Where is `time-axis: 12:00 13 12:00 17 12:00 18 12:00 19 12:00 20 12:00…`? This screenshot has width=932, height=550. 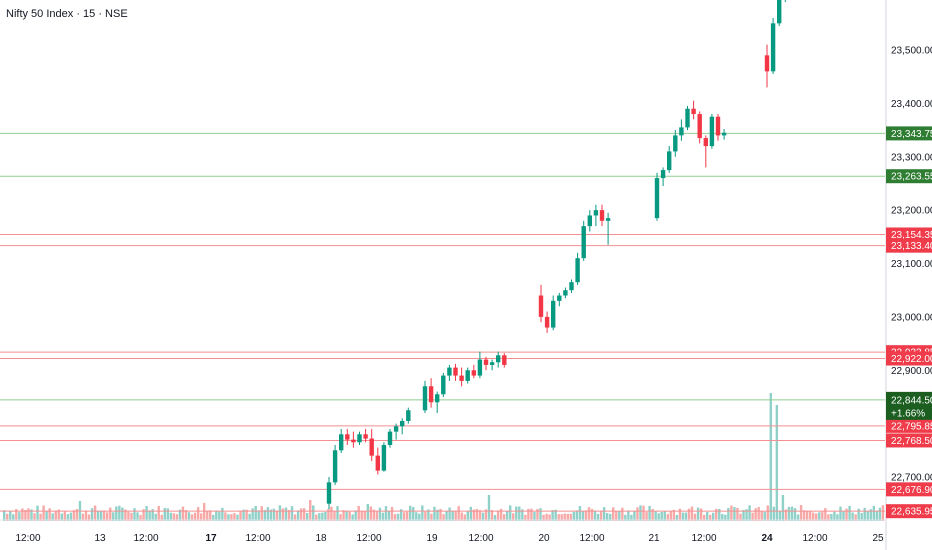
time-axis: 12:00 13 12:00 17 12:00 18 12:00 19 12:00 20 12:00… is located at coordinates (442, 531).